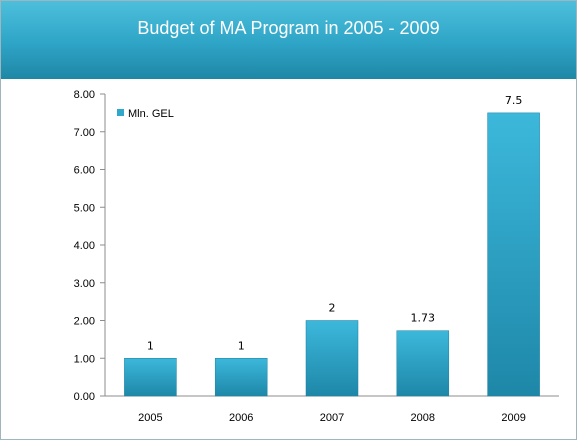  I want to click on x-tick-label: 2008, so click(423, 418).